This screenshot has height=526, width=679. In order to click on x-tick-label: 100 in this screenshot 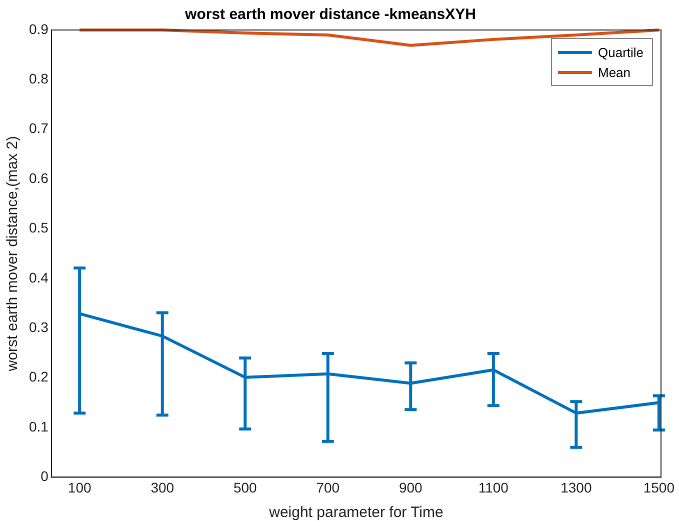, I will do `click(80, 487)`.